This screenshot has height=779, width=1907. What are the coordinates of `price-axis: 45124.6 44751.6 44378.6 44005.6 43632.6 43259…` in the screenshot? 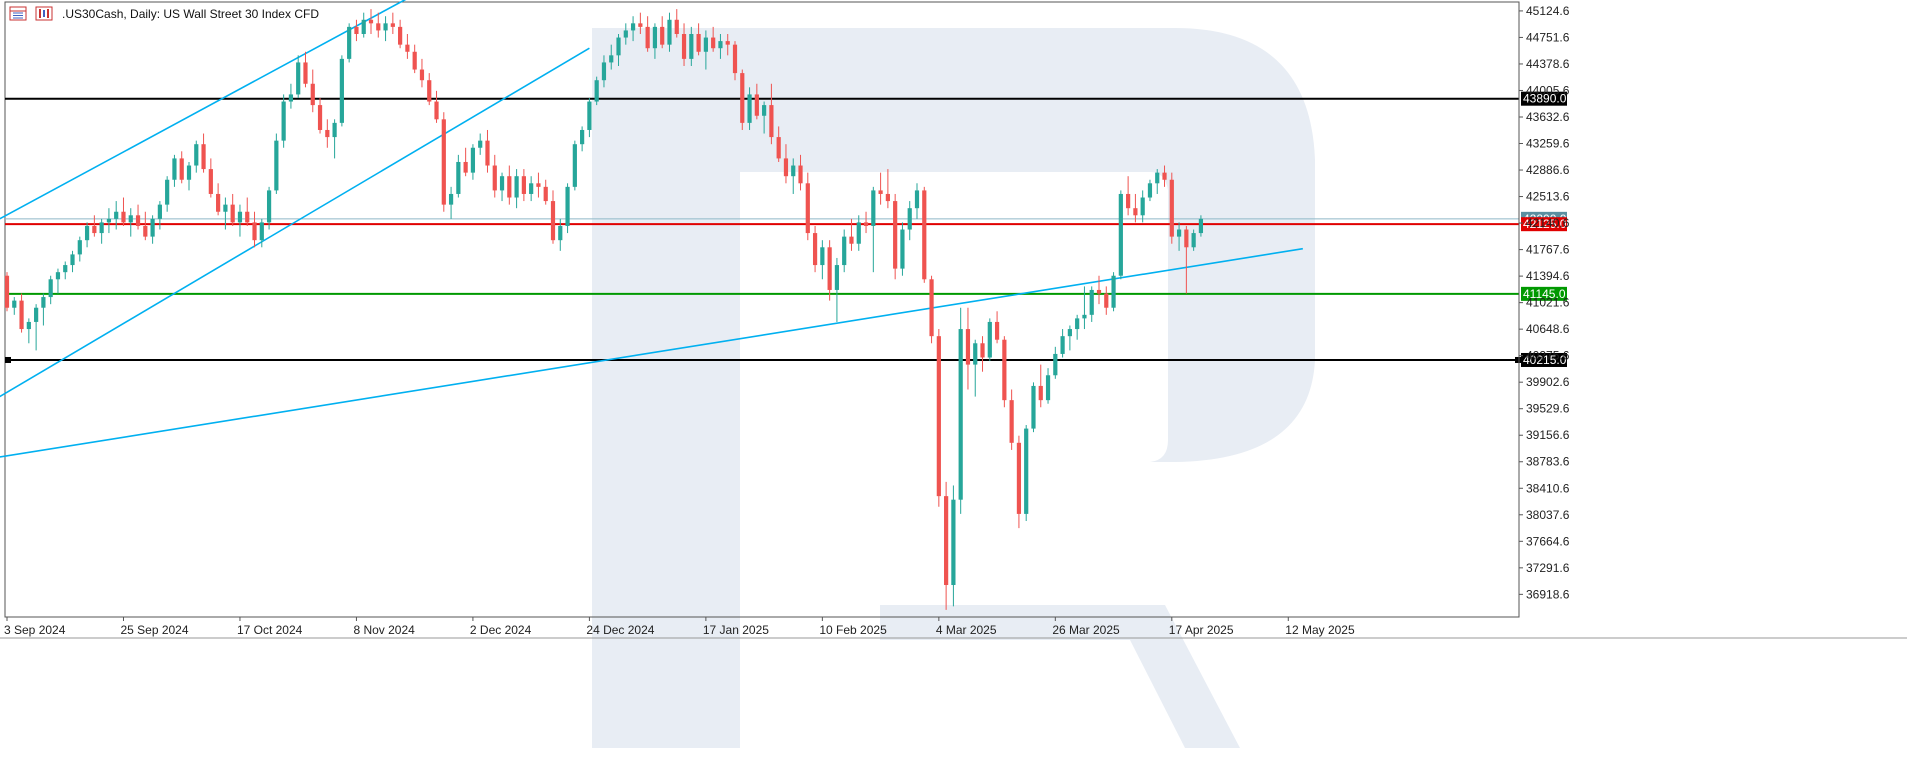 It's located at (1544, 309).